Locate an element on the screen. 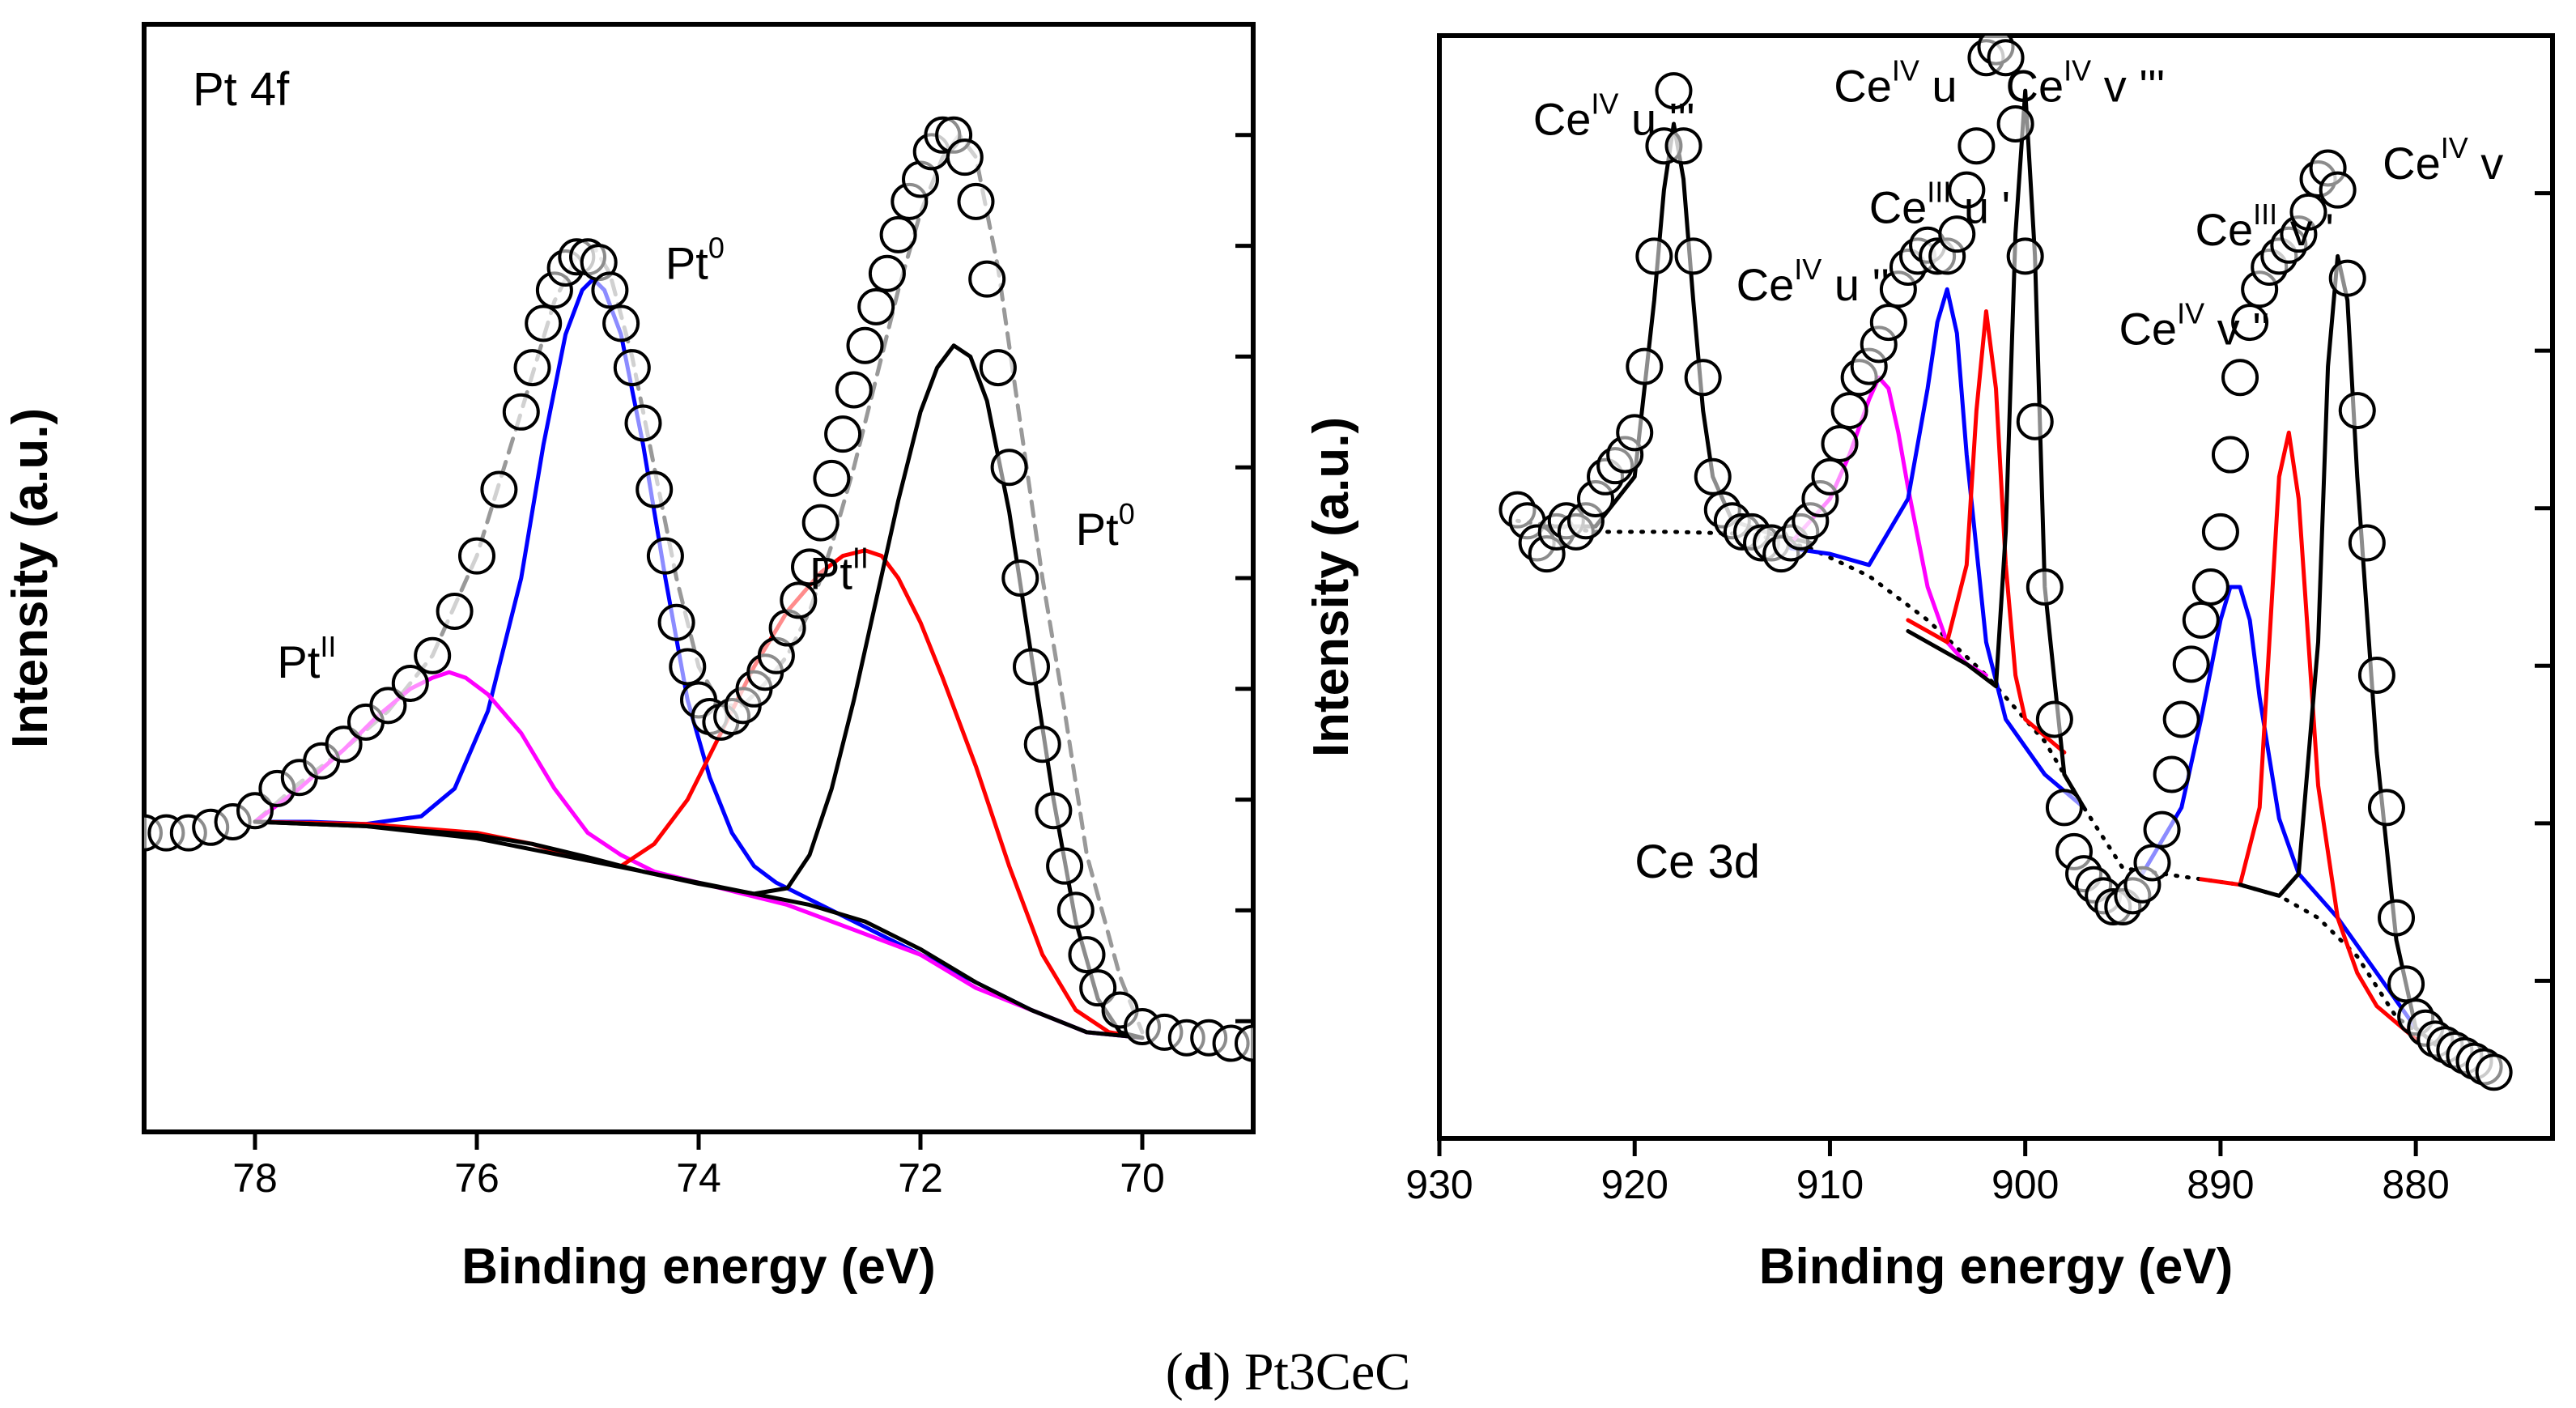 The width and height of the screenshot is (2576, 1408). figure-caption: (d) Pt3CeC is located at coordinates (1288, 1372).